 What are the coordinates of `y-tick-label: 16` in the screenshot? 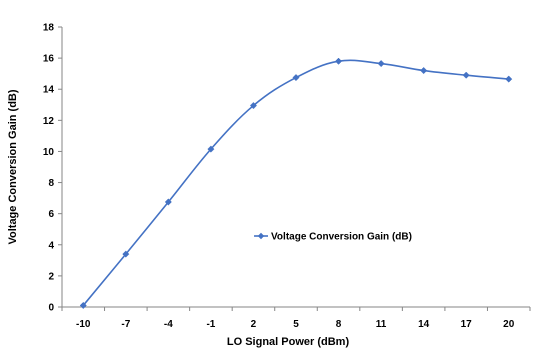 It's located at (49, 59).